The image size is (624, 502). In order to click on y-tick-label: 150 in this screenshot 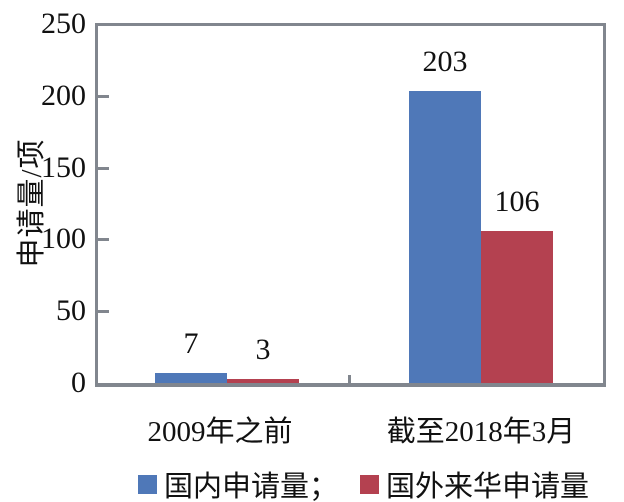, I will do `click(63, 167)`.